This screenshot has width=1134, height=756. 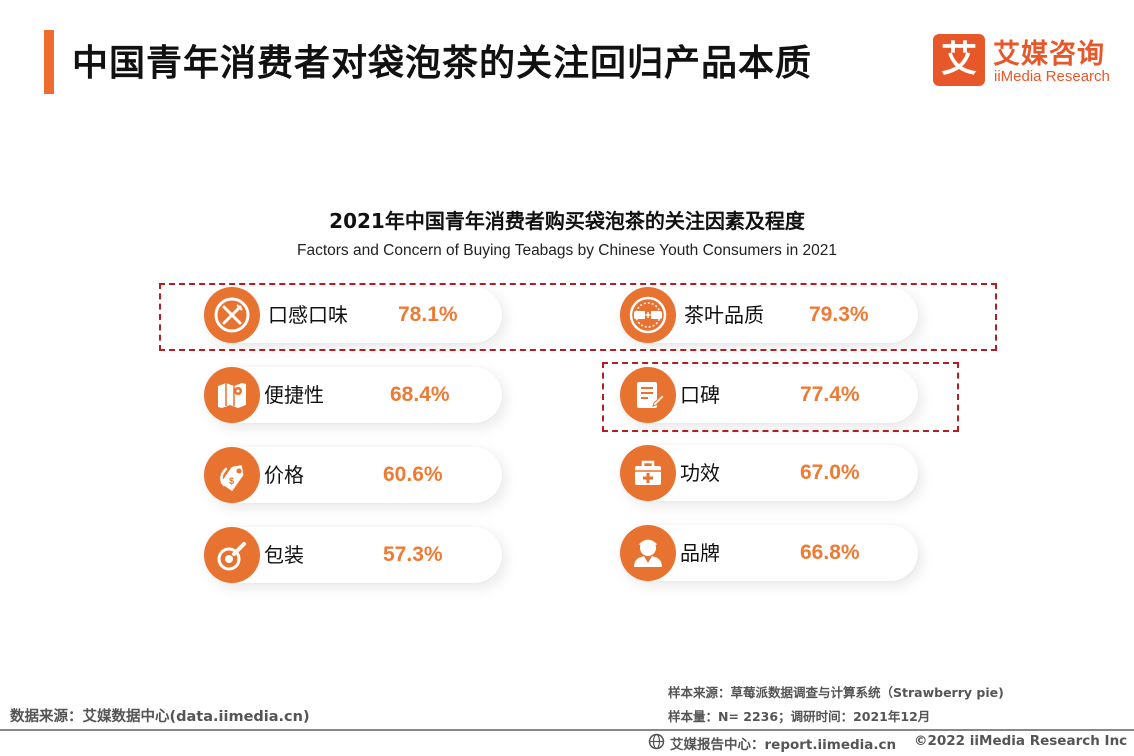 I want to click on medical-kit-icon, so click(x=648, y=473).